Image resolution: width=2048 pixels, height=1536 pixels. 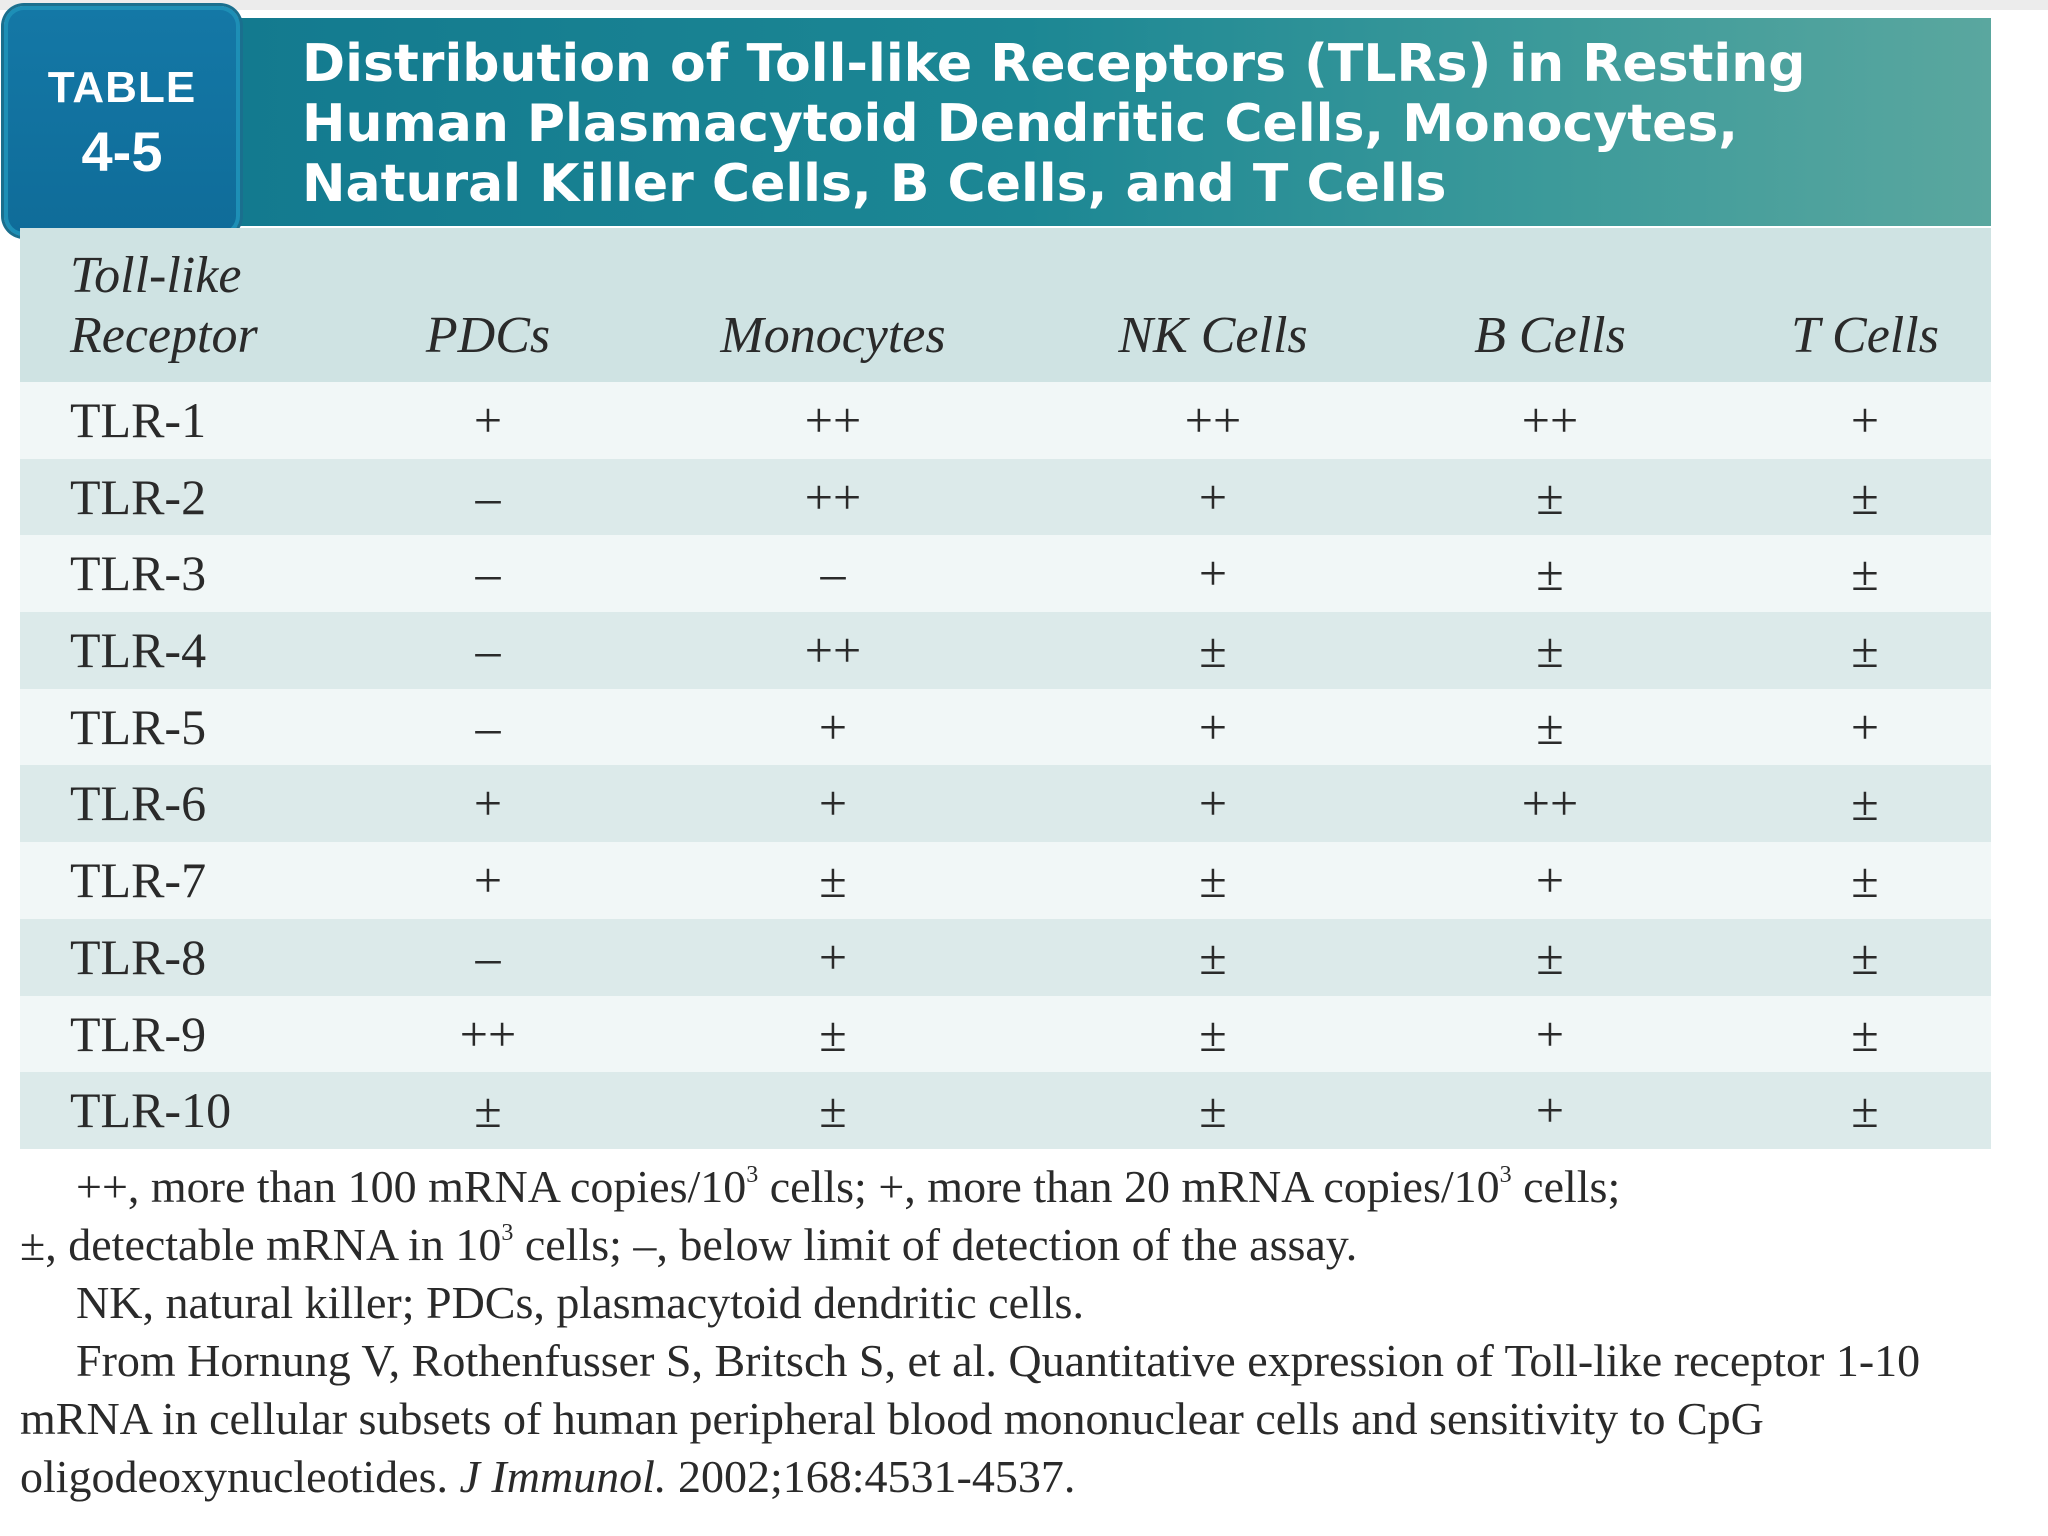 I want to click on top-edge-line, so click(x=1024, y=5).